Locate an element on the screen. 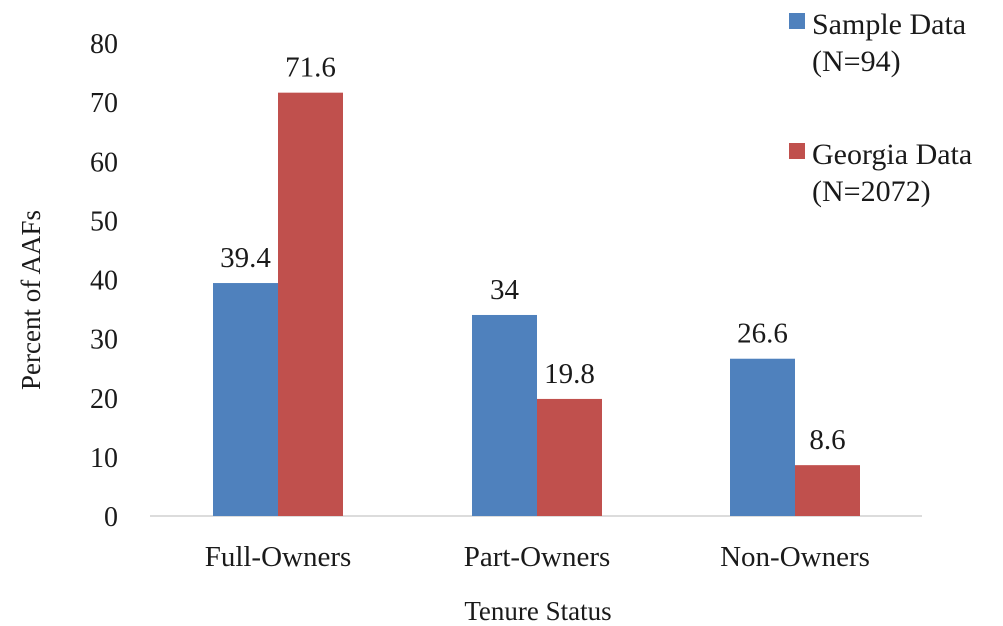 The width and height of the screenshot is (1003, 626). category-label: Part-Owners is located at coordinates (537, 557).